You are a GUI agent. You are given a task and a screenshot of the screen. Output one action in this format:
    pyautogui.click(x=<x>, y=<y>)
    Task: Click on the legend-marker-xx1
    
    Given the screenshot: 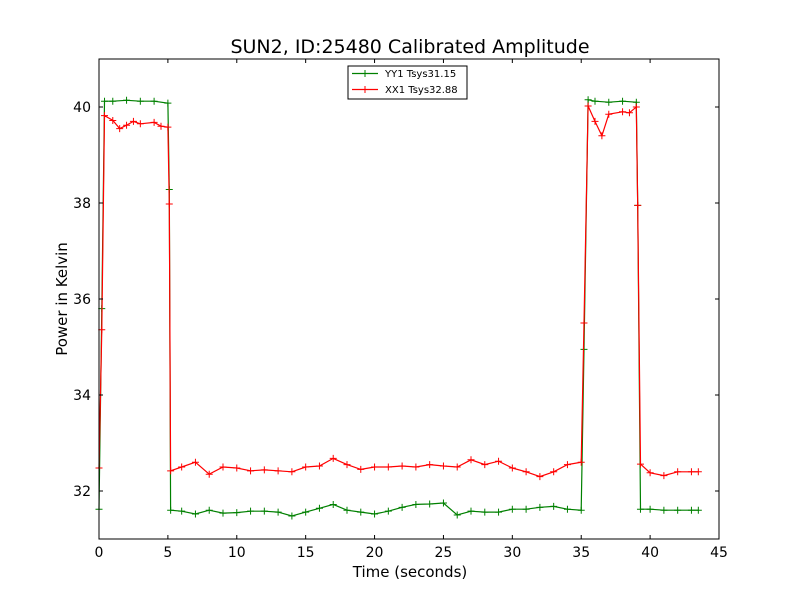 What is the action you would take?
    pyautogui.click(x=365, y=89)
    